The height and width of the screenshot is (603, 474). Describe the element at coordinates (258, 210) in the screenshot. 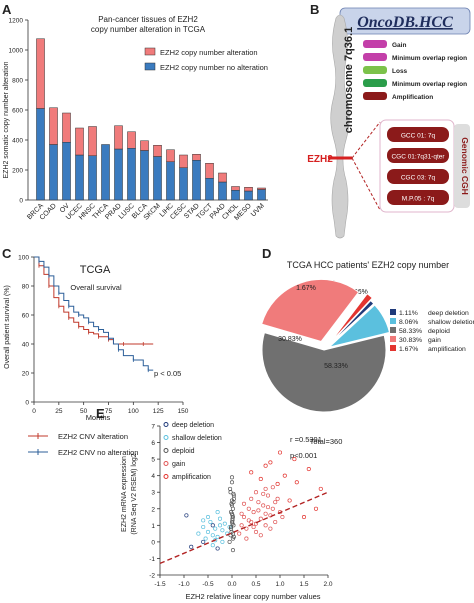

I see `chart-a-xtick-label: UVM` at that location.